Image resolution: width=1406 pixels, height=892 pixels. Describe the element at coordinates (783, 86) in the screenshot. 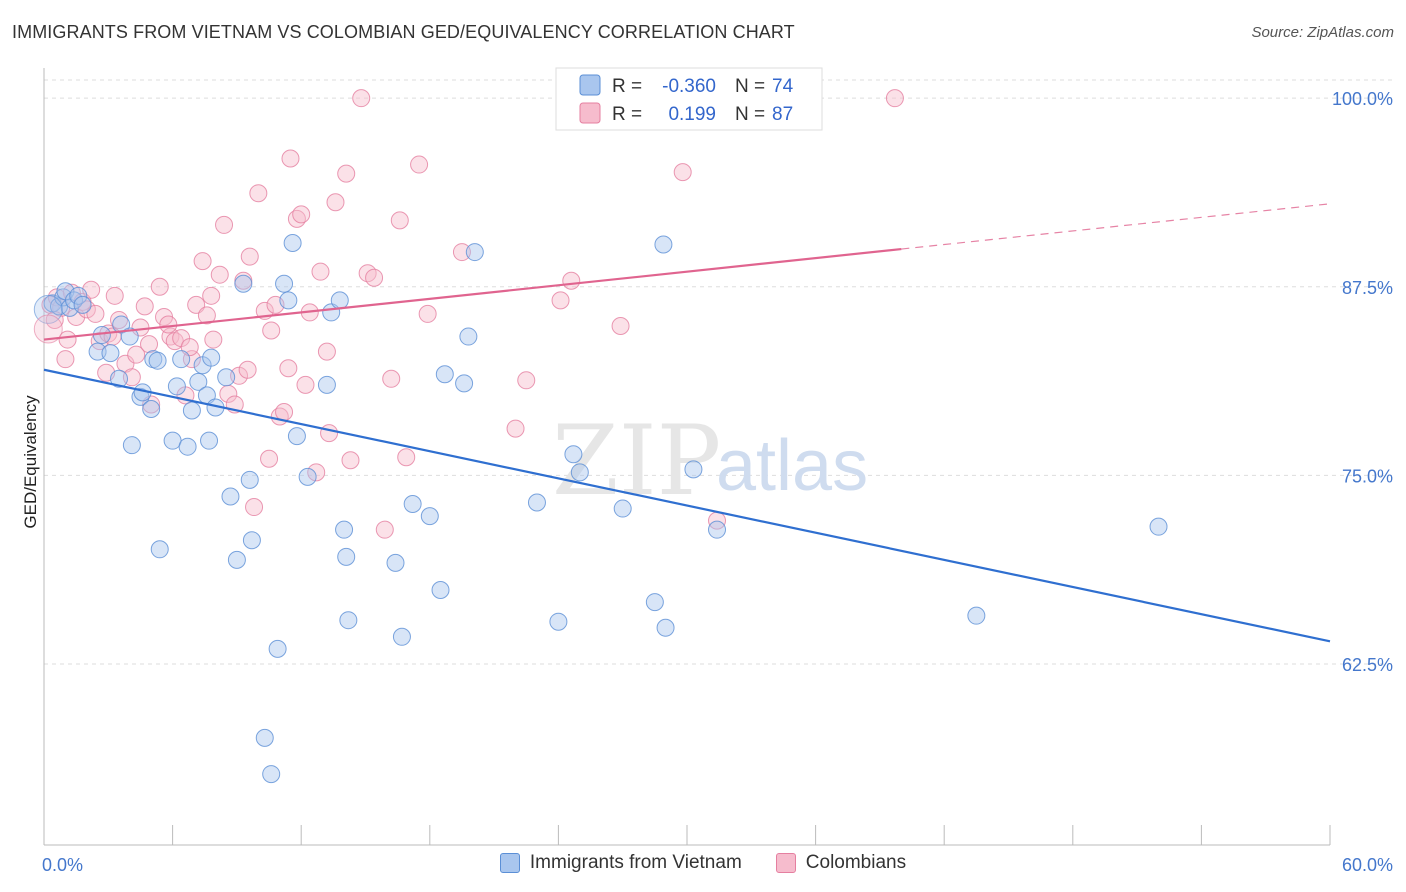

I see `legend-n-value-vietnam: 74` at that location.